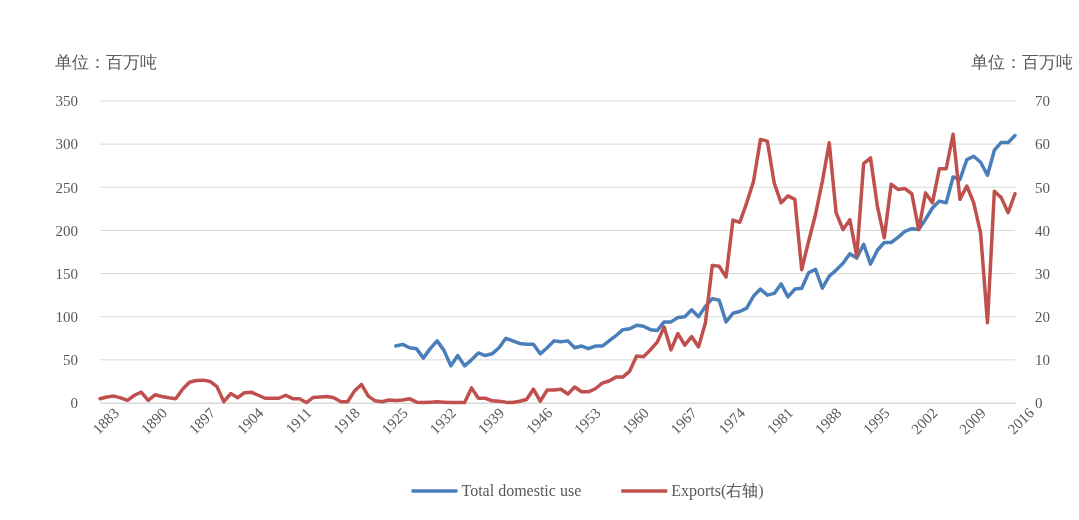 The width and height of the screenshot is (1079, 520). Describe the element at coordinates (717, 491) in the screenshot. I see `legend-label: Exports(右轴)` at that location.